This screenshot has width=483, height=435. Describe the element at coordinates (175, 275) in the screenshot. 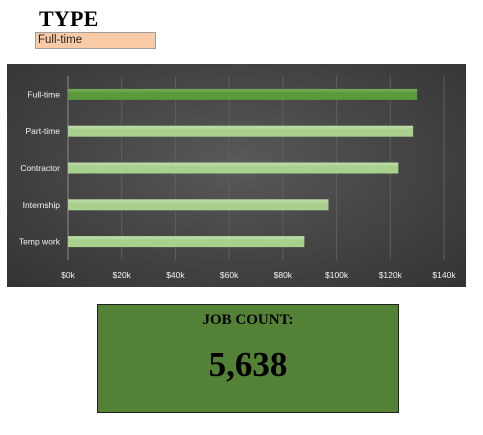

I see `x-tick-label: $40k` at that location.